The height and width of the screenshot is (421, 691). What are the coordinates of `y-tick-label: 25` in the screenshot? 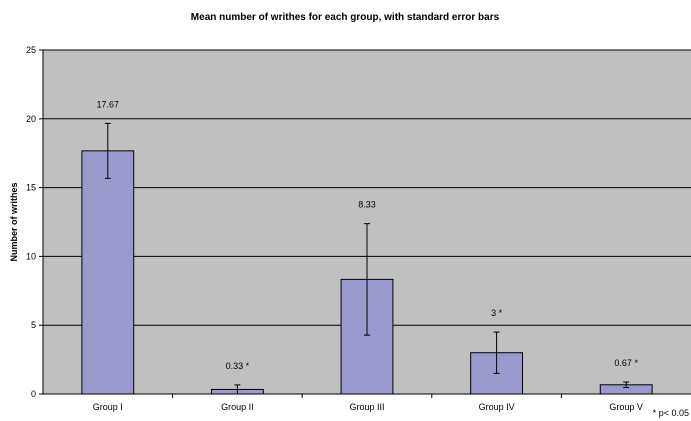 It's located at (31, 50).